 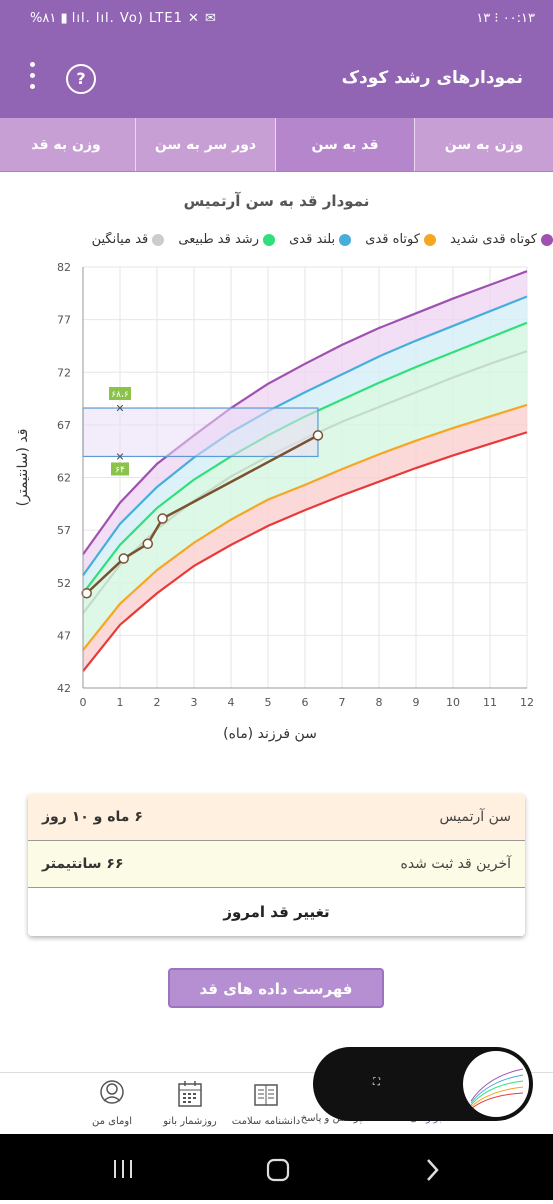 What do you see at coordinates (266, 1121) in the screenshot?
I see `nav-label: دانشنامه سلامت` at bounding box center [266, 1121].